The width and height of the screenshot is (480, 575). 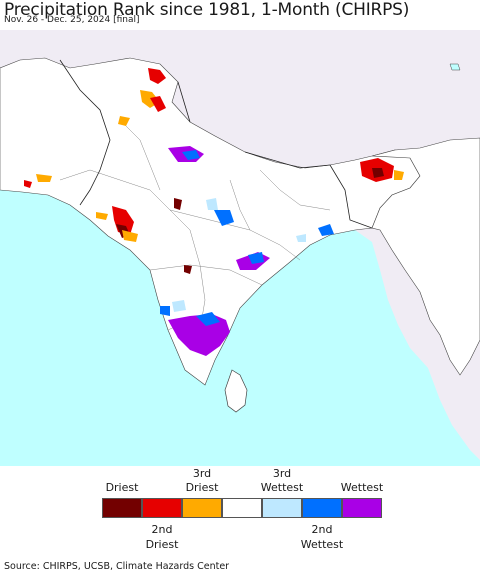 I want to click on legend-label-3rd-driest-1: 3rd, so click(x=202, y=473).